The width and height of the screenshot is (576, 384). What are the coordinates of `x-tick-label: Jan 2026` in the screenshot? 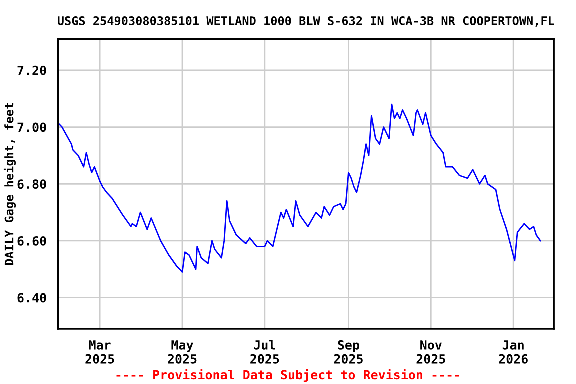 It's located at (513, 352).